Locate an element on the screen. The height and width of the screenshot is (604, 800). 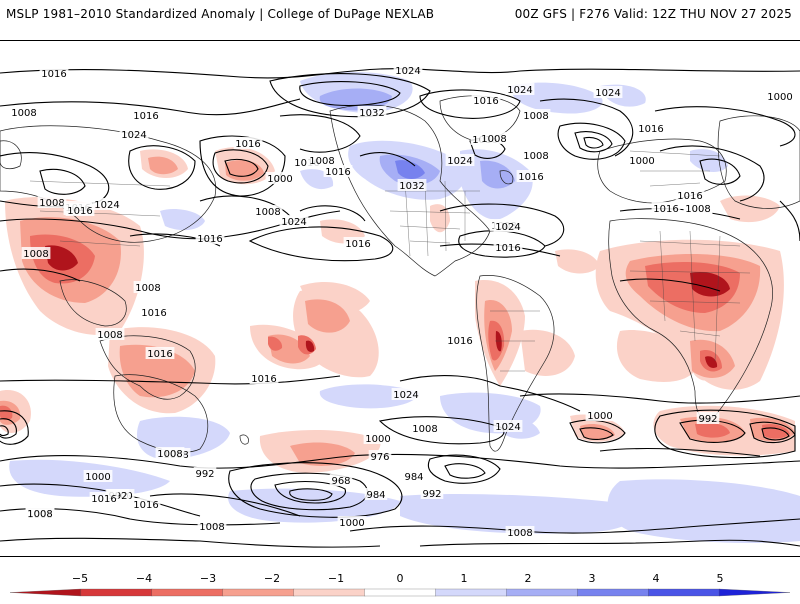
colorbar-tick-label: 1 is located at coordinates (464, 578).